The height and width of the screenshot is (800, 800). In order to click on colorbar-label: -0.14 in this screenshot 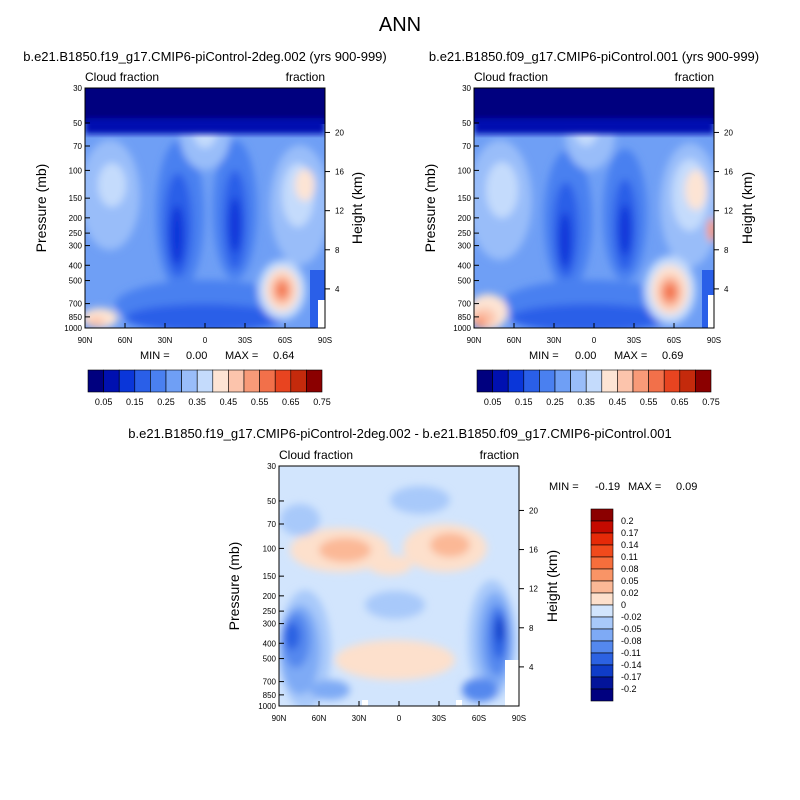, I will do `click(631, 665)`.